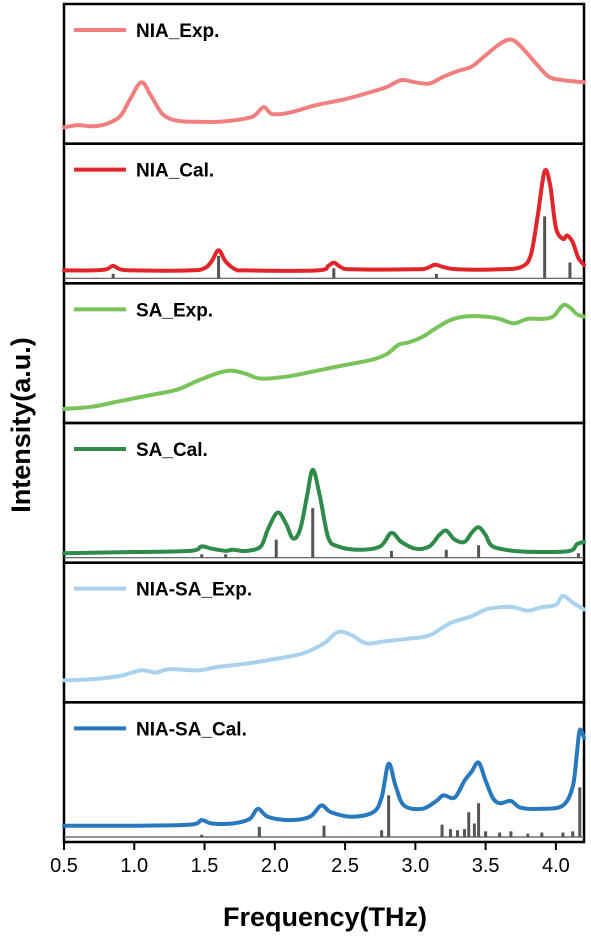 Image resolution: width=591 pixels, height=946 pixels. What do you see at coordinates (175, 171) in the screenshot?
I see `legend-label: NIA_Cal.` at bounding box center [175, 171].